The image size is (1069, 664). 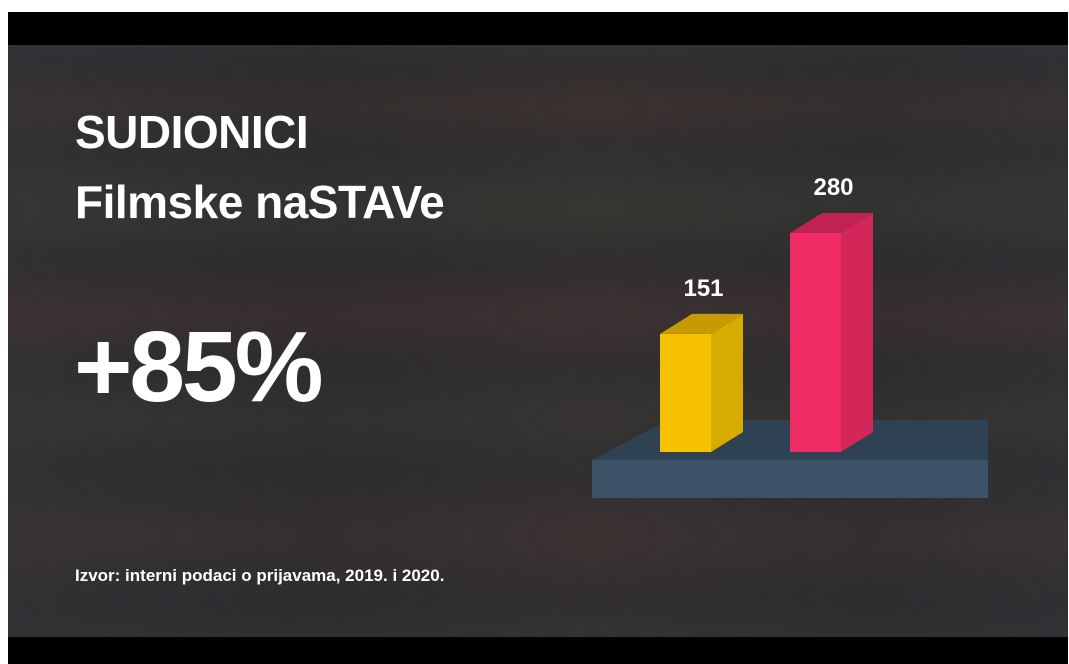 I want to click on bar-1-side, so click(x=727, y=382).